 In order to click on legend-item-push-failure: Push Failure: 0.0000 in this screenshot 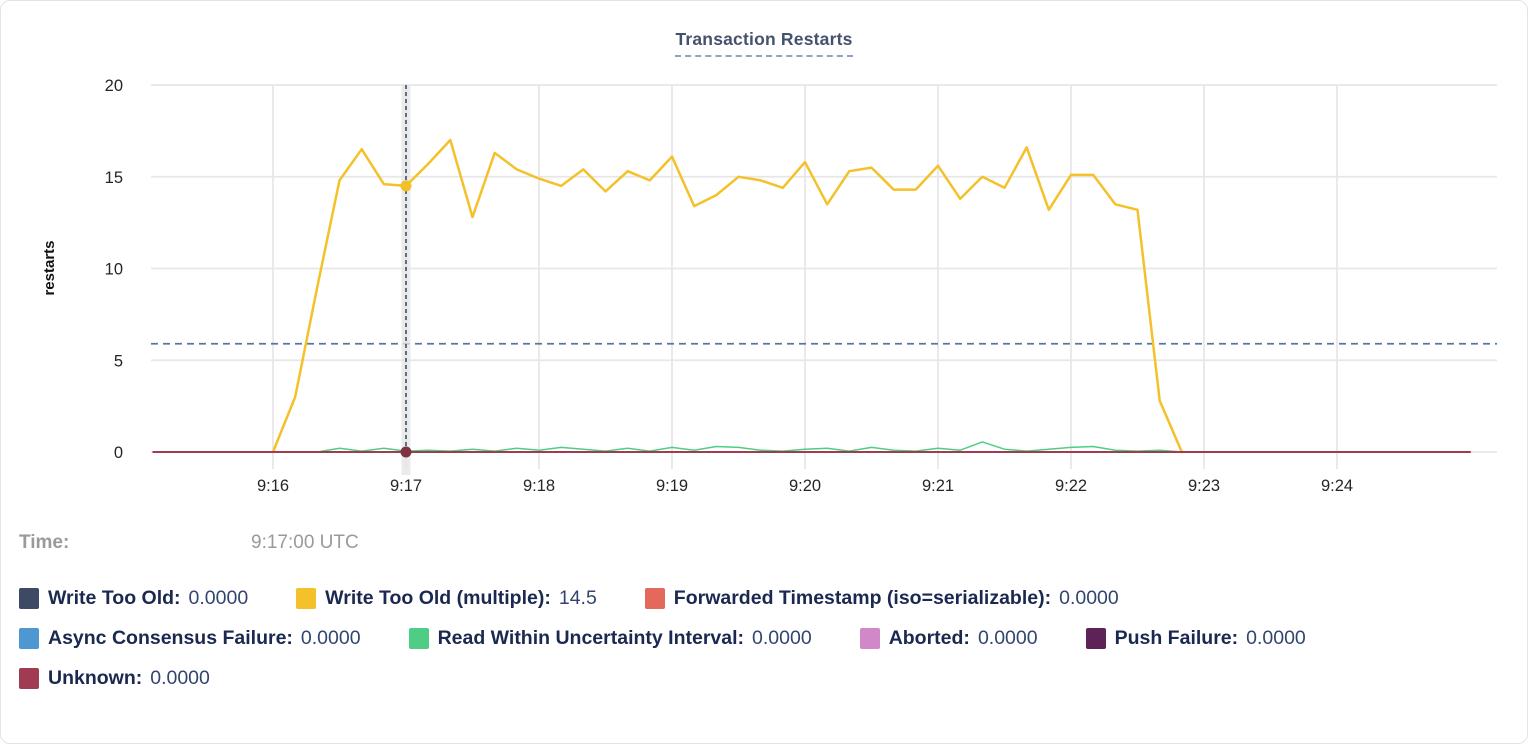, I will do `click(1195, 638)`.